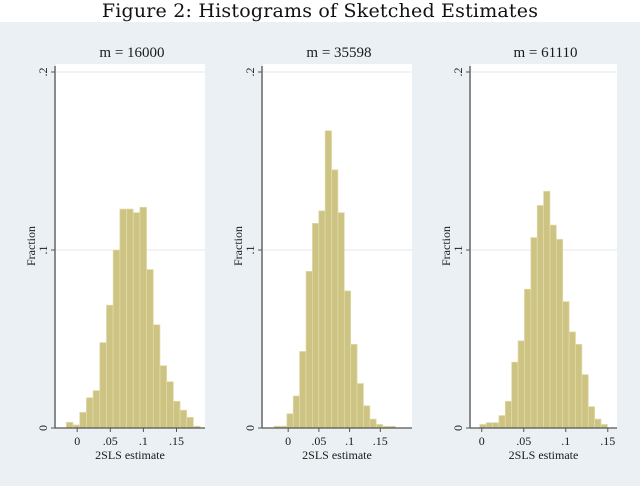 The height and width of the screenshot is (486, 640). I want to click on panel-title: m = 61110, so click(545, 53).